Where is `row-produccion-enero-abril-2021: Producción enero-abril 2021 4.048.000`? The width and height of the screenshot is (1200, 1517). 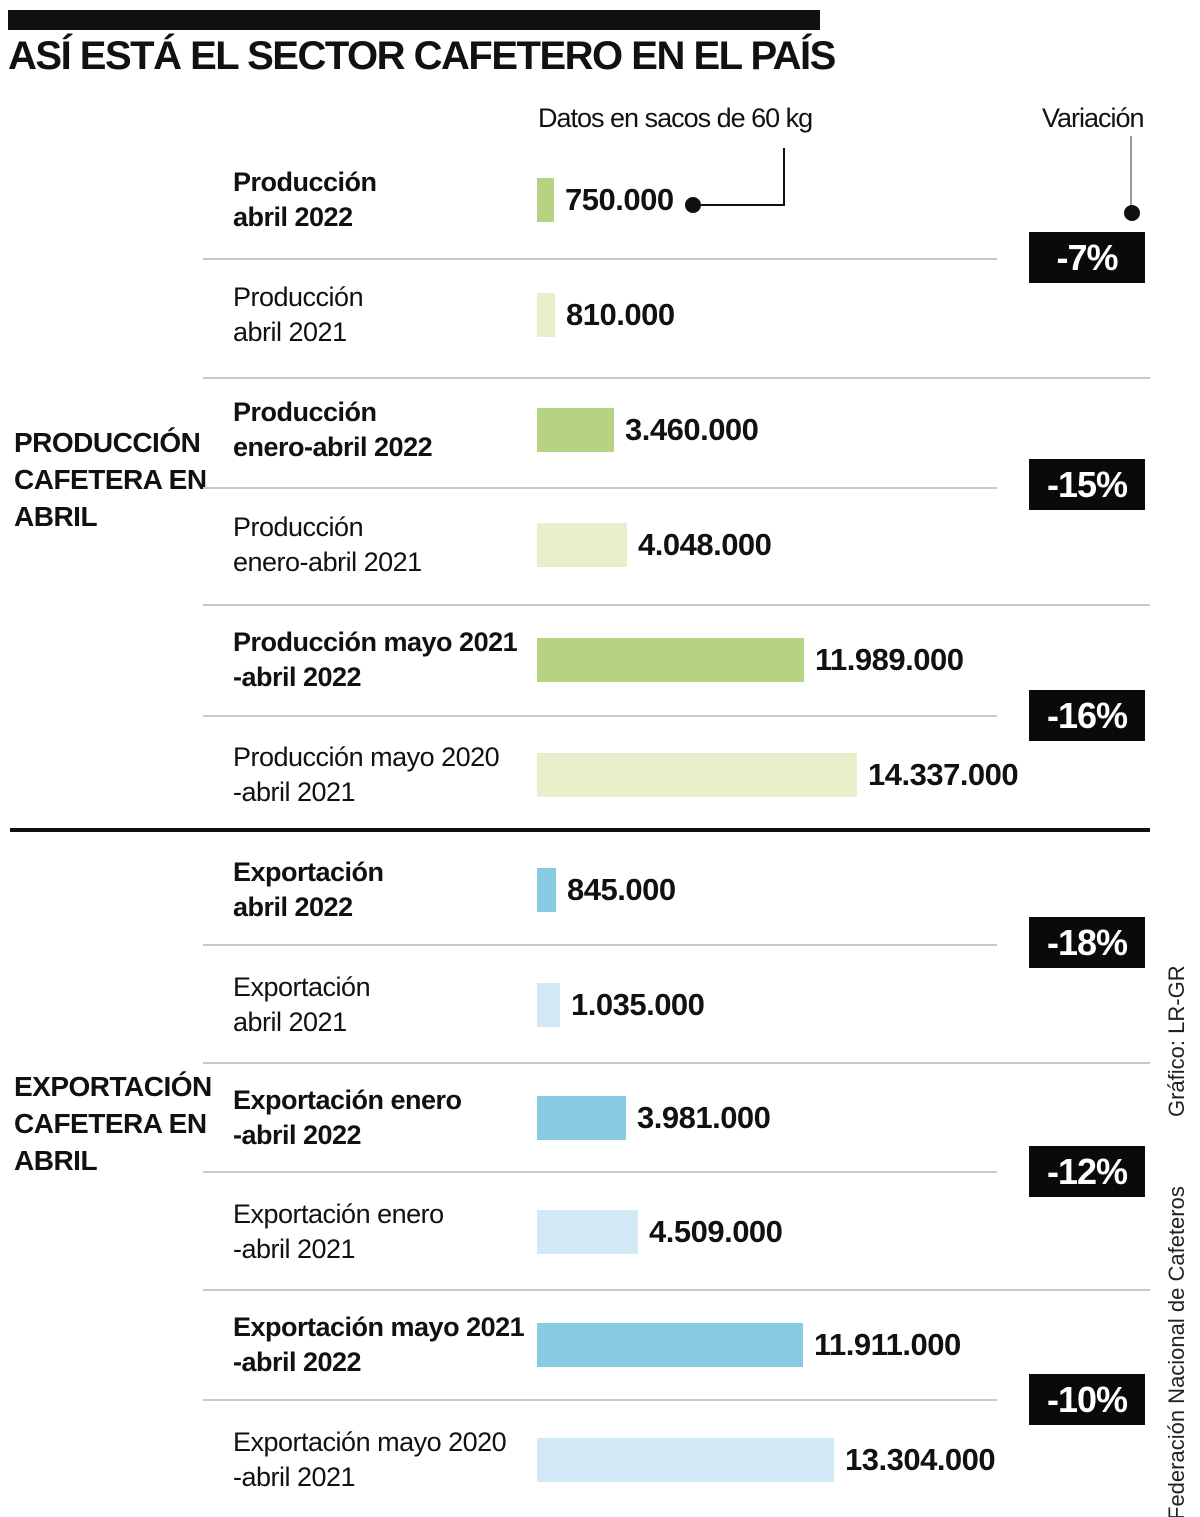 row-produccion-enero-abril-2021: Producción enero-abril 2021 4.048.000 is located at coordinates (693, 545).